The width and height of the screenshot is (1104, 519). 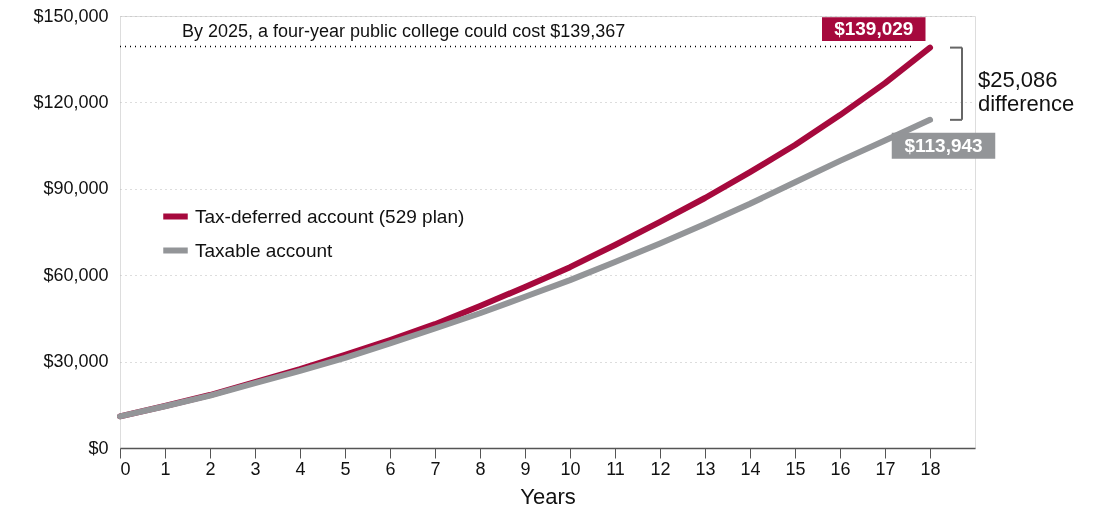 What do you see at coordinates (885, 468) in the screenshot?
I see `x-tick-label: 17` at bounding box center [885, 468].